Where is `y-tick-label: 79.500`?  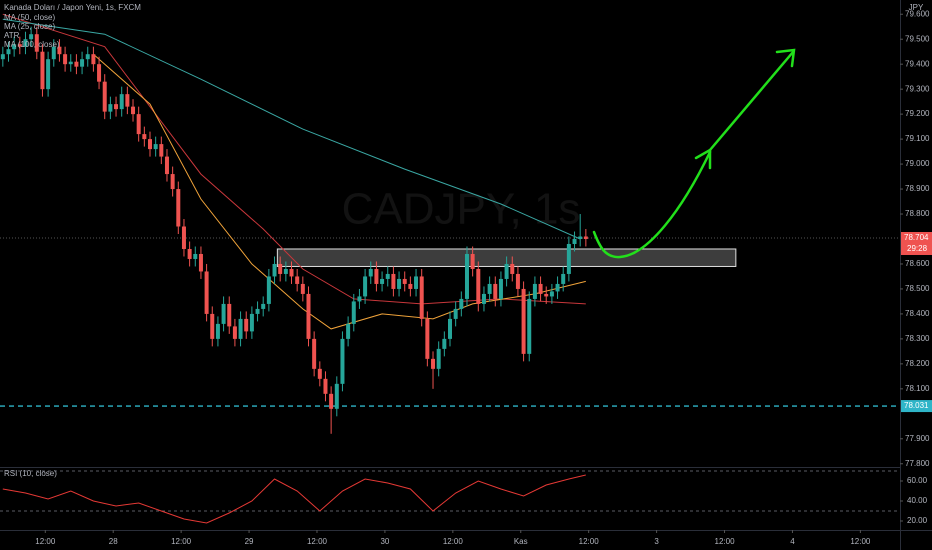
y-tick-label: 79.500 is located at coordinates (917, 38).